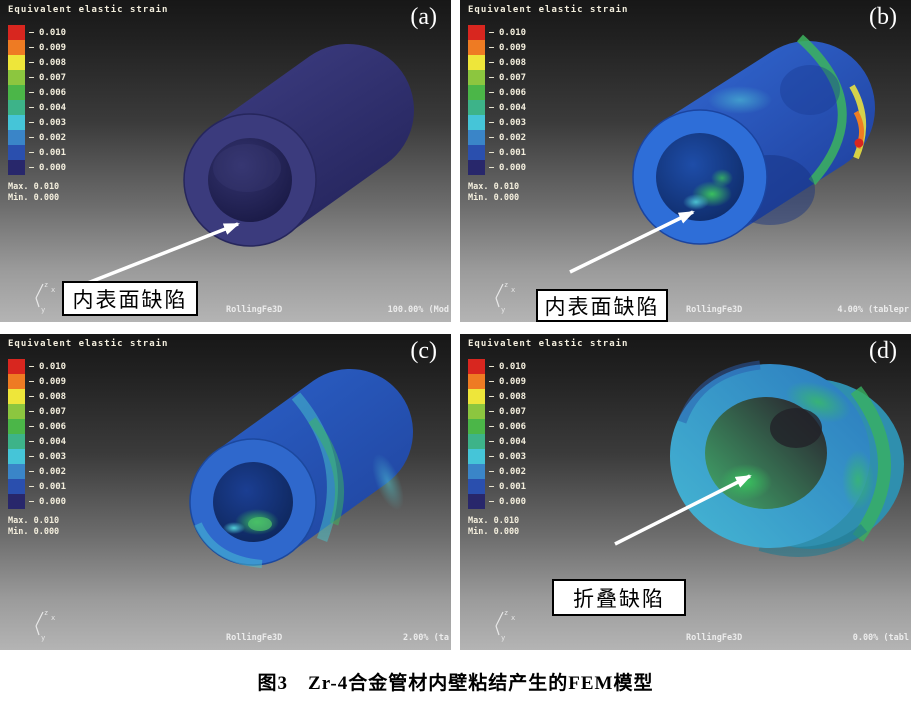 The width and height of the screenshot is (911, 712). I want to click on annotation-arrow, so click(632, 242).